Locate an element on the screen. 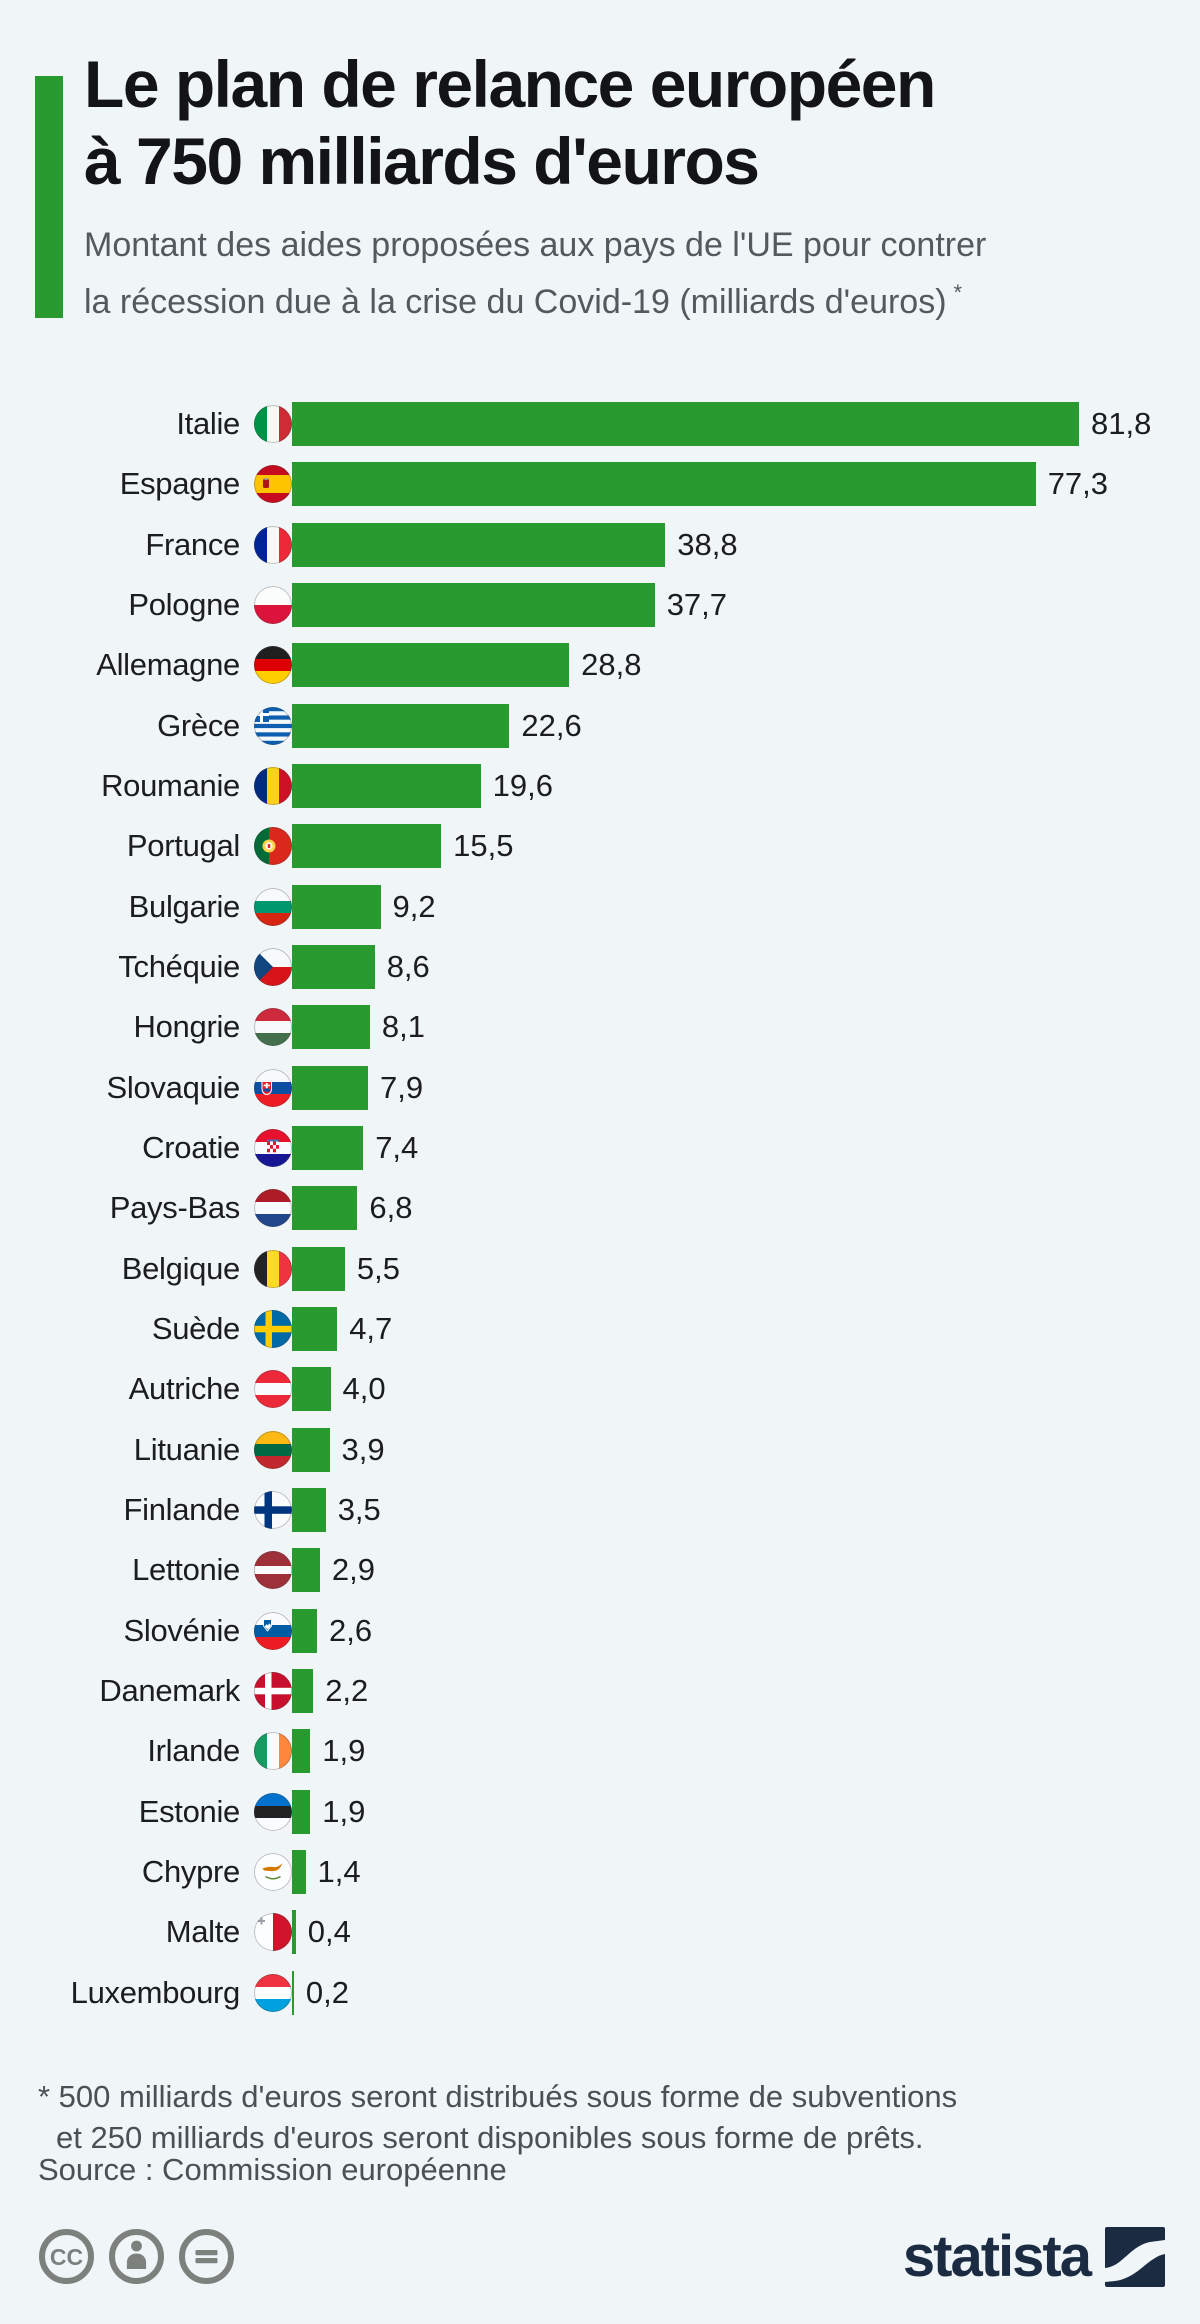  country-label: Luxembourg is located at coordinates (155, 1992).